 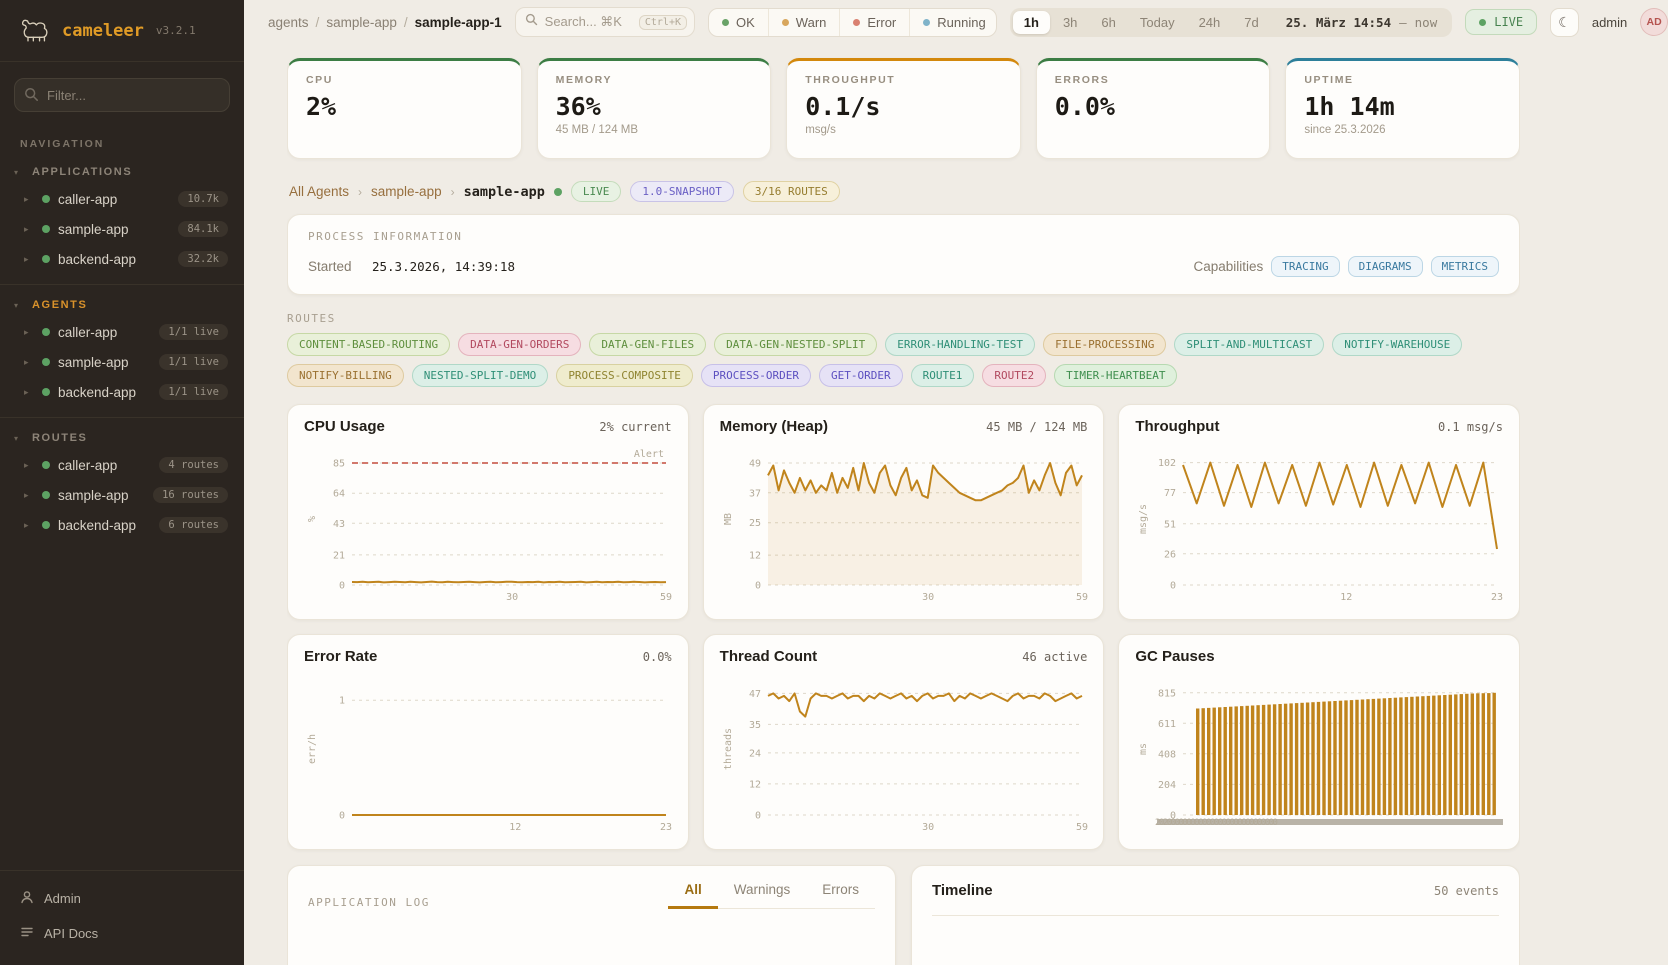 I want to click on search-icon, so click(x=531, y=22).